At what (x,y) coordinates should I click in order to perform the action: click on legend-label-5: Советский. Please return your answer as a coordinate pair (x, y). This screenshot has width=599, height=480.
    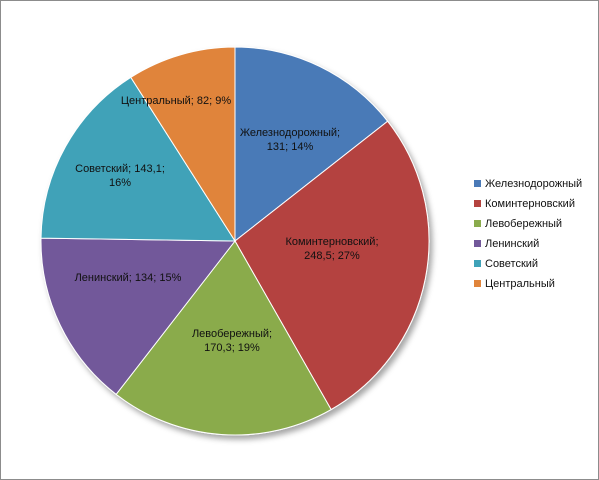
    Looking at the image, I should click on (511, 264).